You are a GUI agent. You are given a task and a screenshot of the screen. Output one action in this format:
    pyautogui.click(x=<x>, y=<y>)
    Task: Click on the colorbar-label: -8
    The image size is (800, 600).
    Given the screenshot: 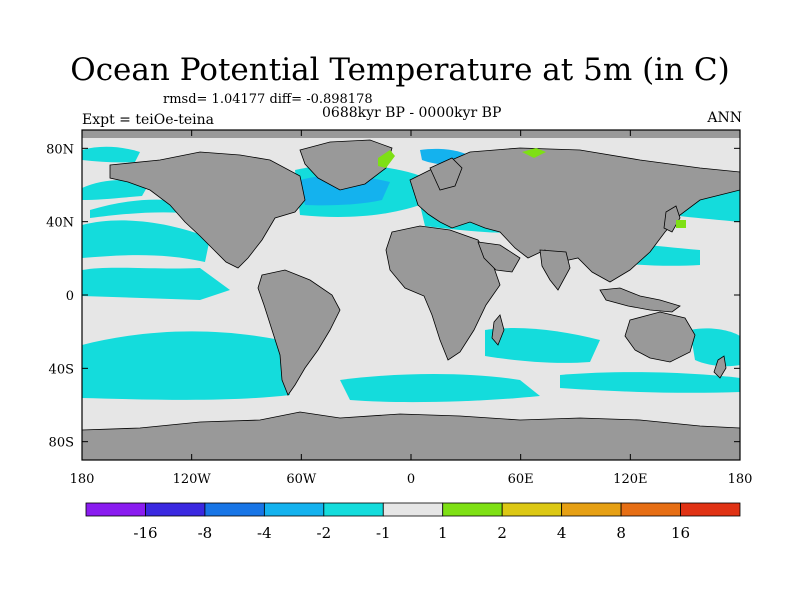 What is the action you would take?
    pyautogui.click(x=205, y=533)
    